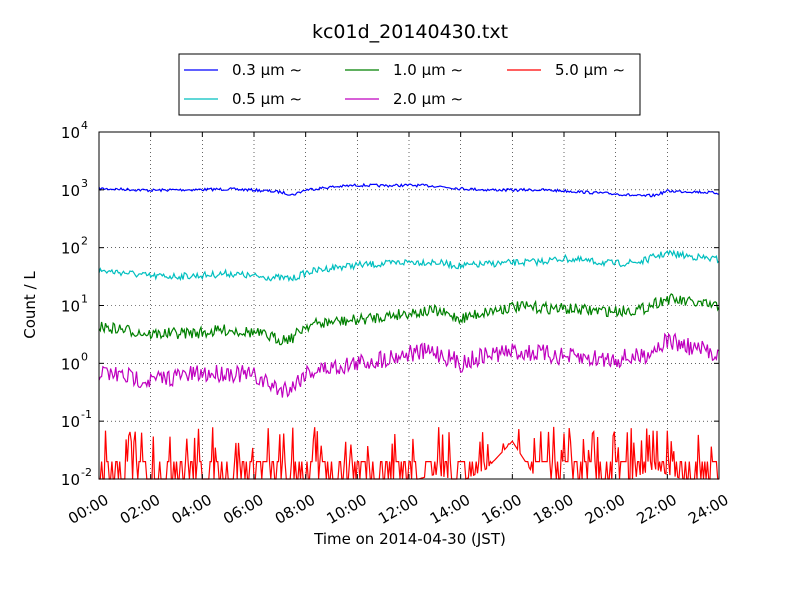 The image size is (800, 600). Describe the element at coordinates (84, 299) in the screenshot. I see `y-tick-label-exp: 1` at that location.